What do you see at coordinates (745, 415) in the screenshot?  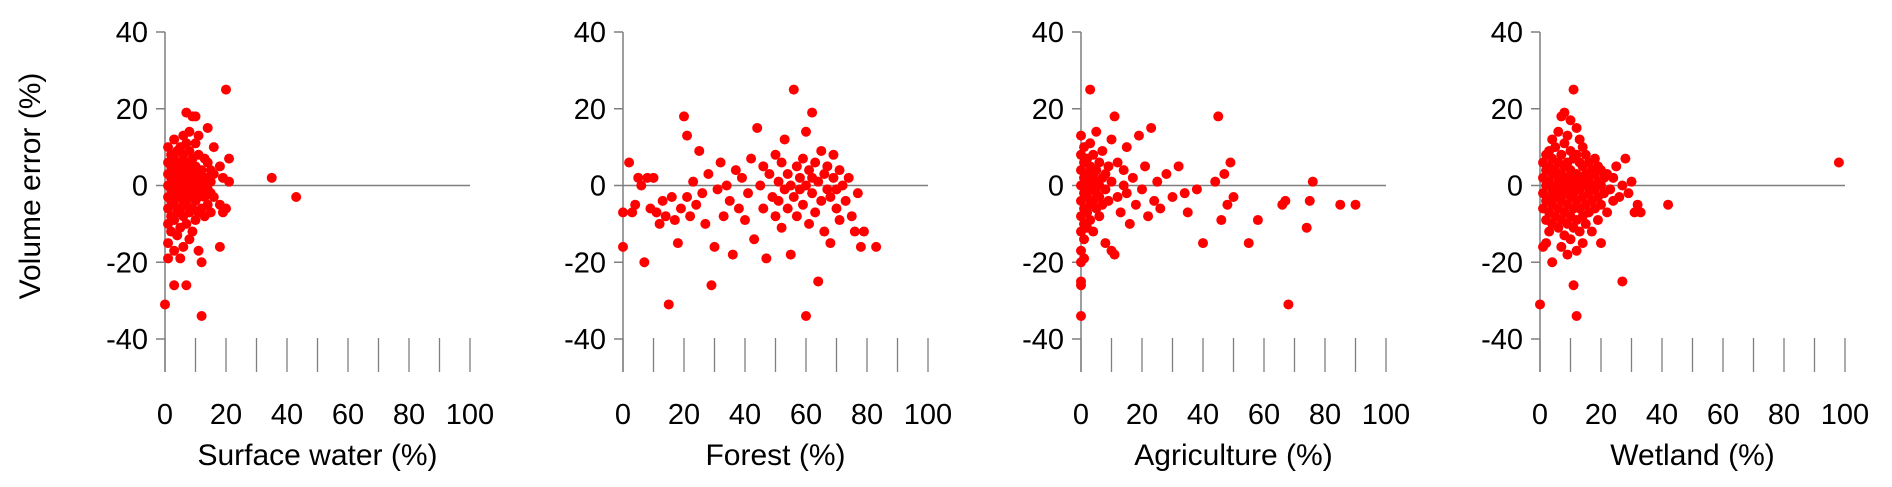 I see `x-tick-label: 40` at bounding box center [745, 415].